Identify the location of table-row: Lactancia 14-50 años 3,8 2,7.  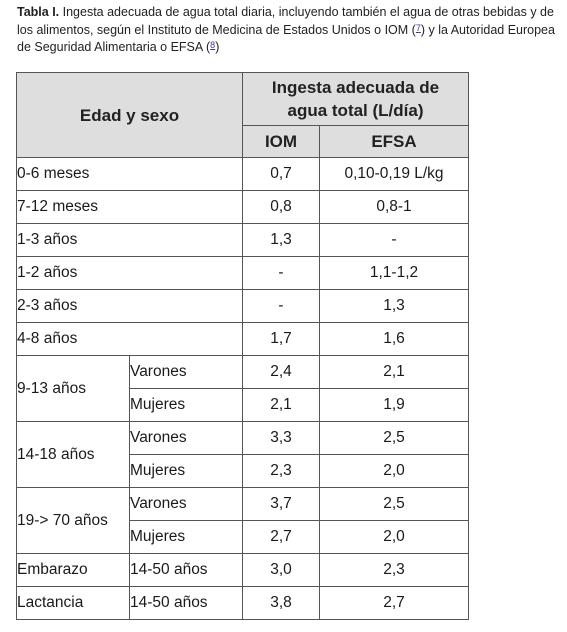
(243, 603).